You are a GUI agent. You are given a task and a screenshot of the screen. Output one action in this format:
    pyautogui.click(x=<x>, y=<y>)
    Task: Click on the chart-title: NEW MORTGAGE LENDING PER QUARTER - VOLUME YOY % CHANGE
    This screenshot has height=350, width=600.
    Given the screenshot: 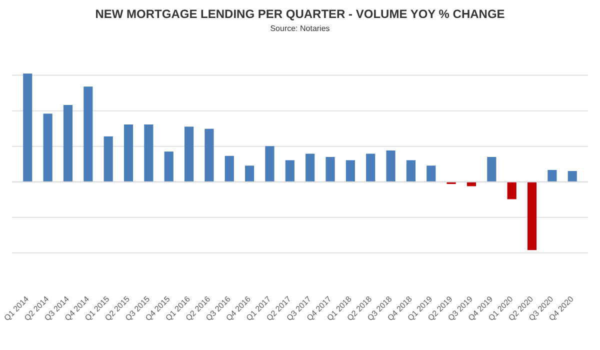 What is the action you would take?
    pyautogui.click(x=300, y=14)
    